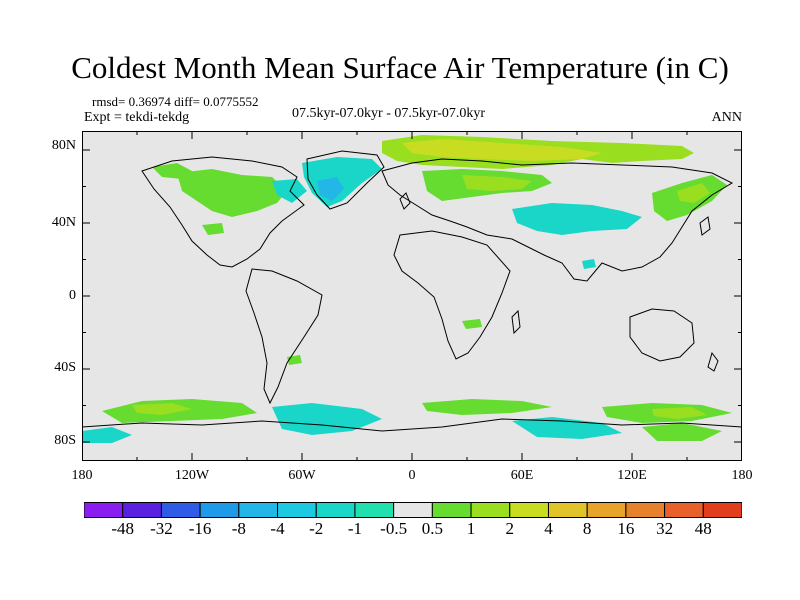 The width and height of the screenshot is (800, 600). Describe the element at coordinates (705, 226) in the screenshot. I see `coast-japan` at that location.